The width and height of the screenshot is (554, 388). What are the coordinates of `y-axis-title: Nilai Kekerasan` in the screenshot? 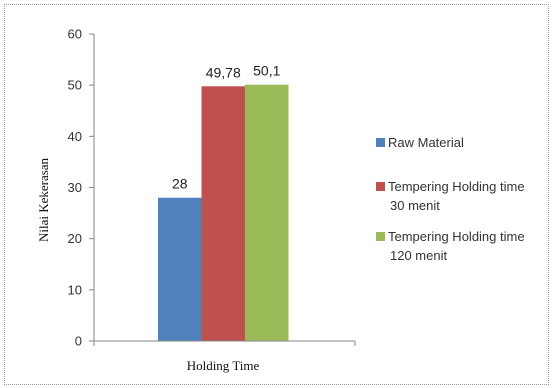 It's located at (43, 199).